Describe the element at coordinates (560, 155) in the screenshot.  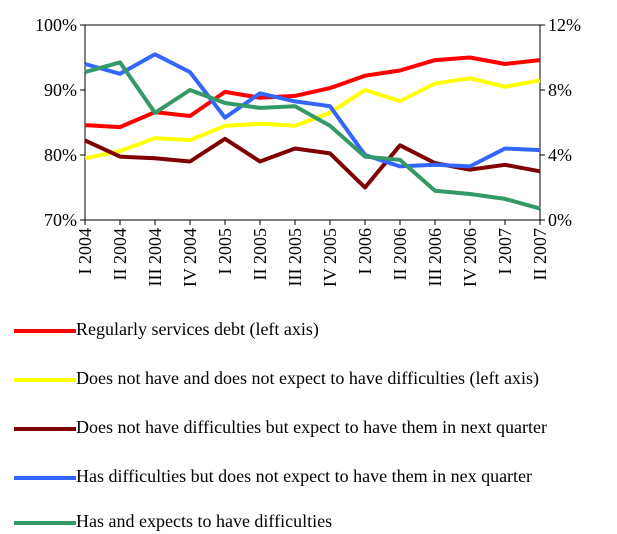
I see `y2-tick-label: 4%` at that location.